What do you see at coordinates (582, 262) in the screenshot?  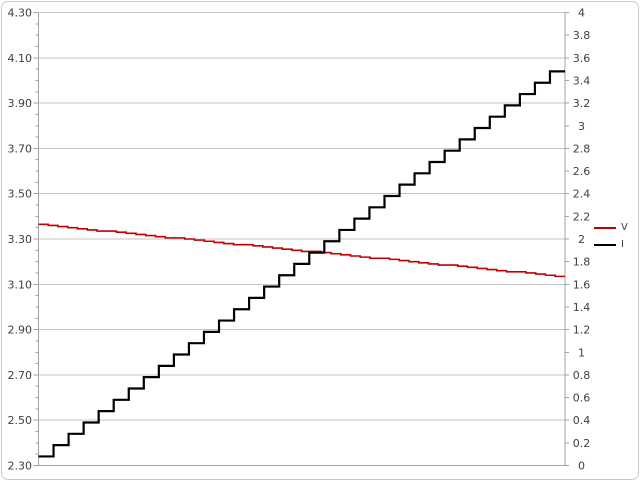 I see `right-axis-tick-label: 1.8` at bounding box center [582, 262].